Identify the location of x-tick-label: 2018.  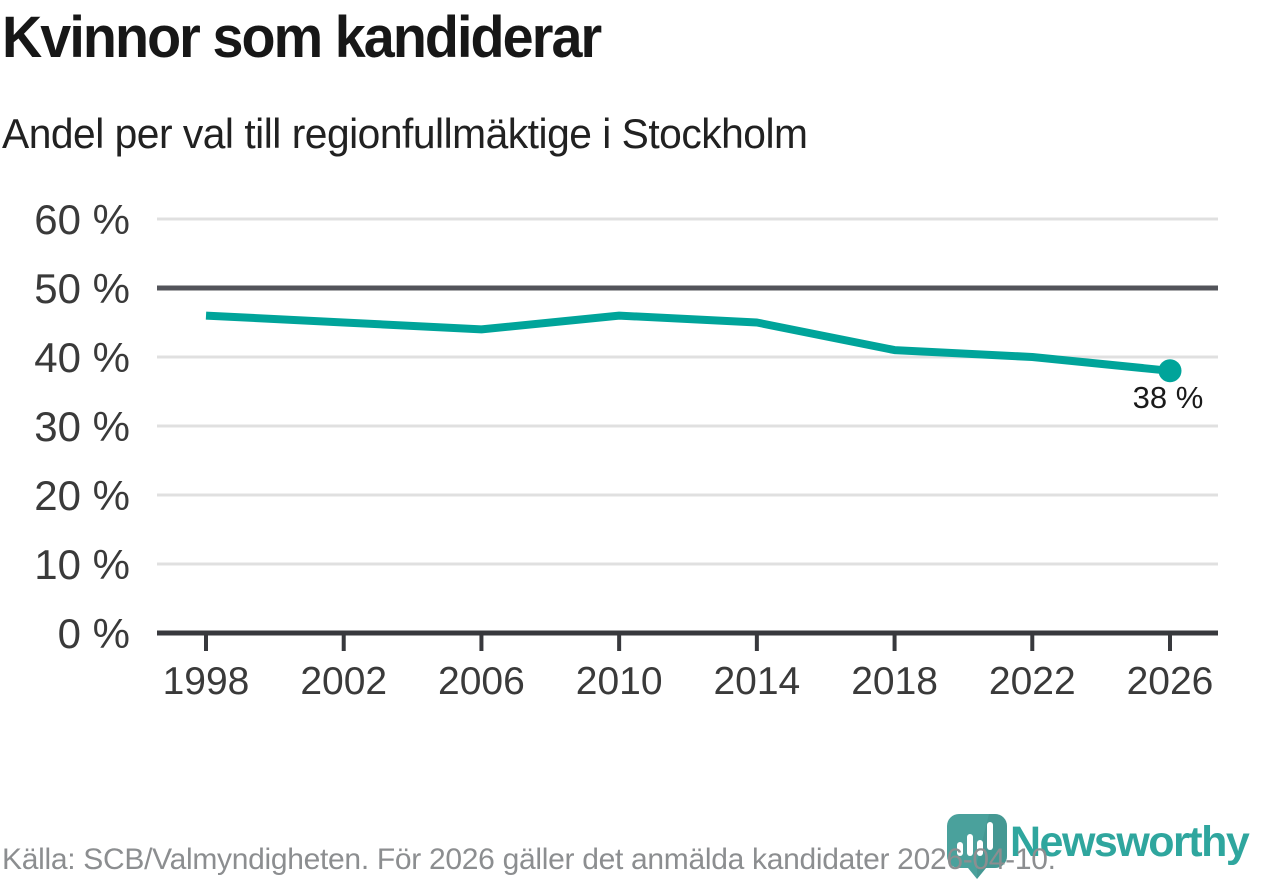
(894, 681).